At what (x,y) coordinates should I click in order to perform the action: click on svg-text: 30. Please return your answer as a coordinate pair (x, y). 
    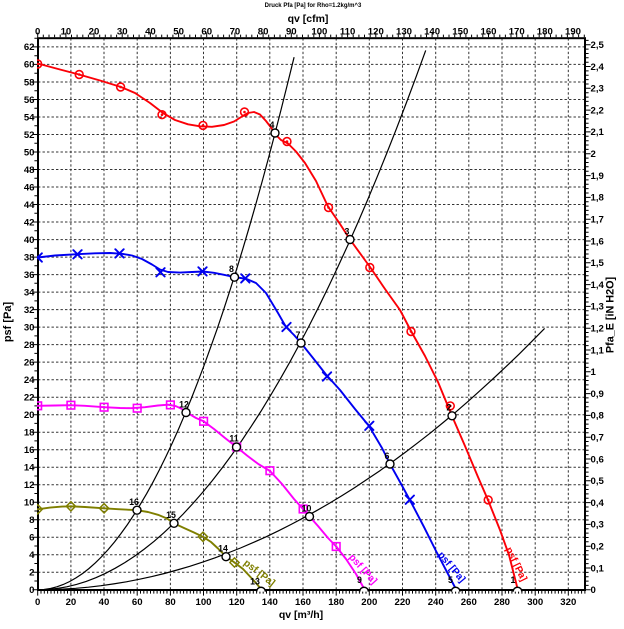
    Looking at the image, I should click on (29, 327).